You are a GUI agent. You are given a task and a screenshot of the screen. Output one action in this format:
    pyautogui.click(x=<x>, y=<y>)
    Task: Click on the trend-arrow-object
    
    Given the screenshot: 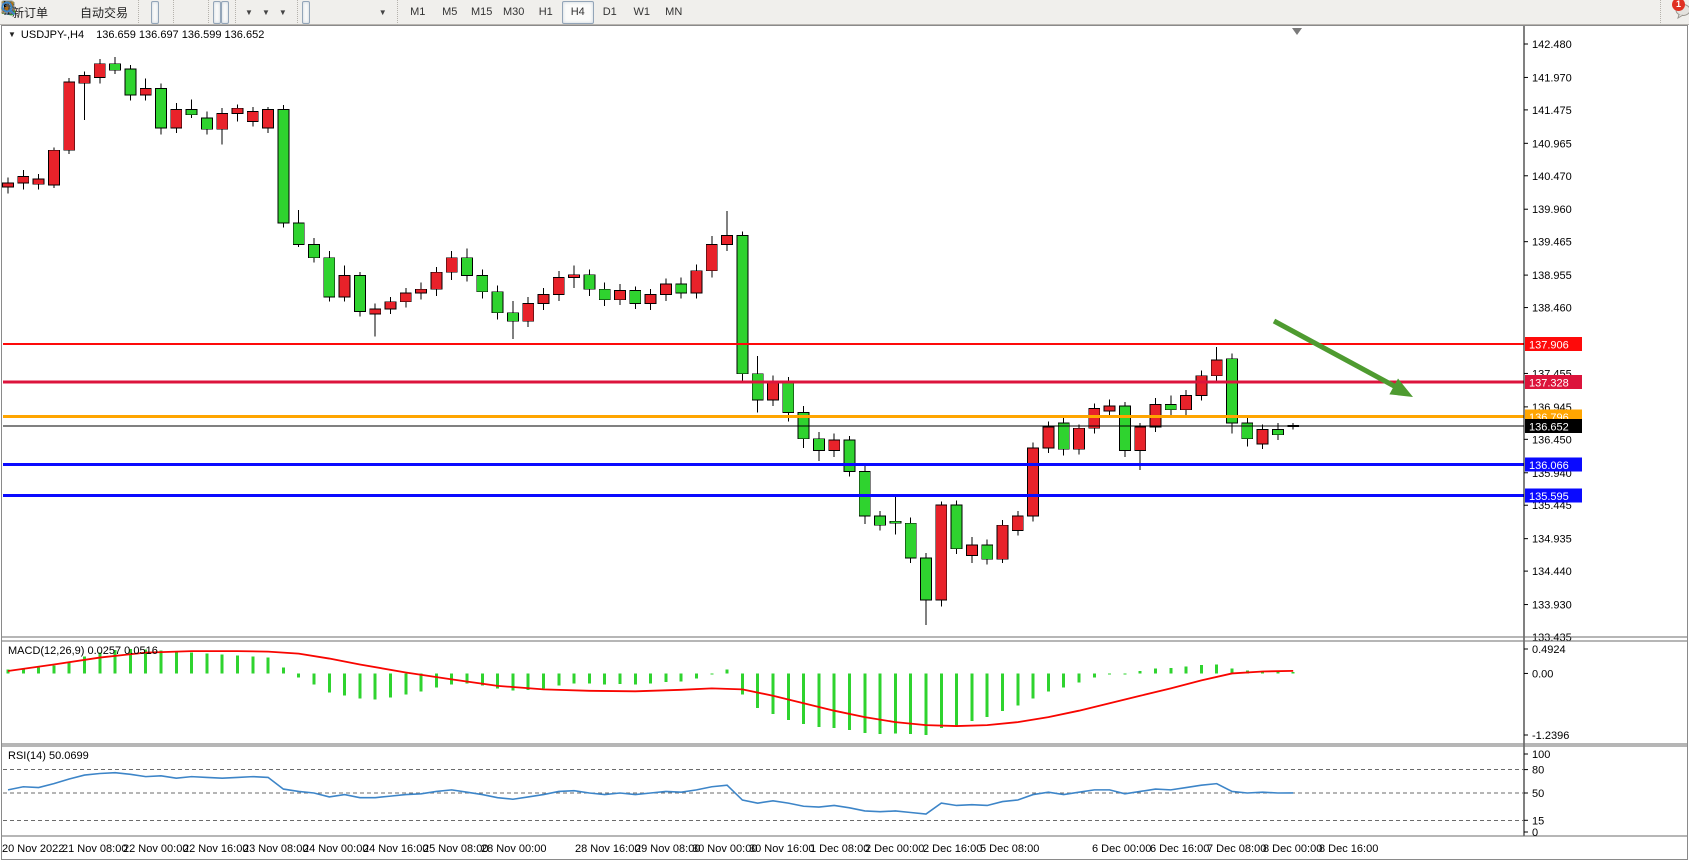 What is the action you would take?
    pyautogui.click(x=1335, y=354)
    